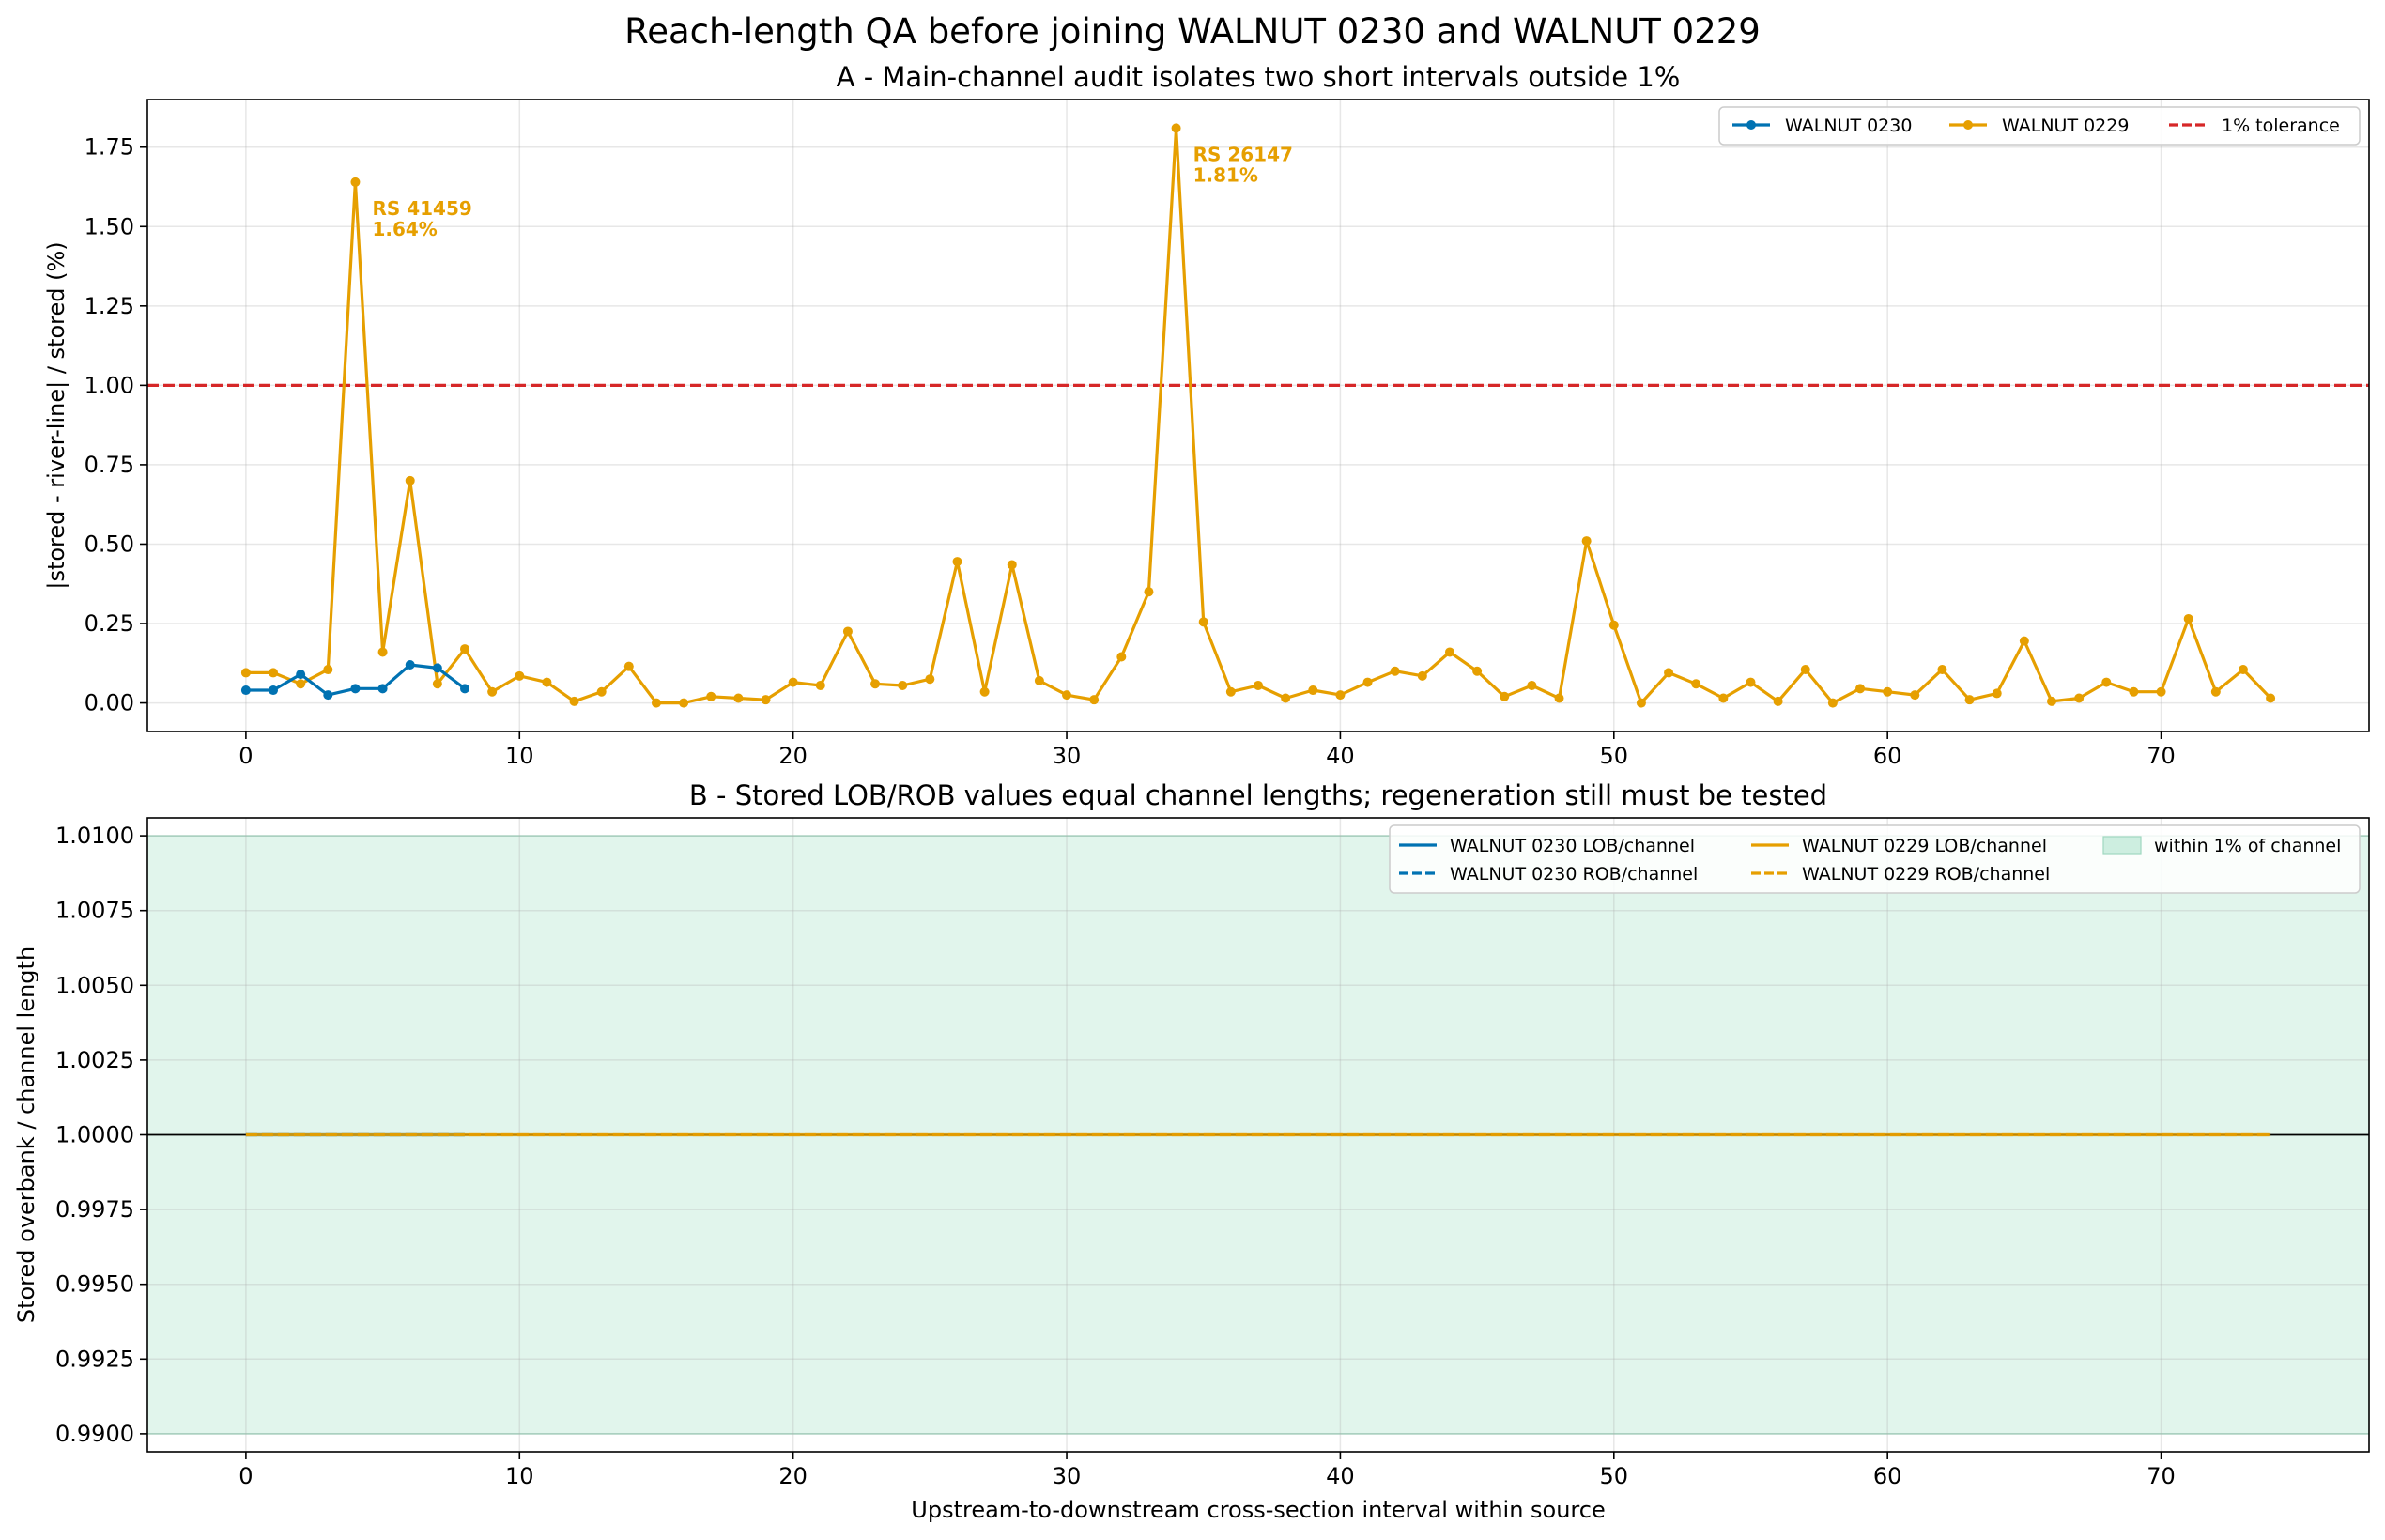 This screenshot has height=1540, width=2385. Describe the element at coordinates (1614, 1476) in the screenshot. I see `panel-b-x-tick-label: 50` at that location.